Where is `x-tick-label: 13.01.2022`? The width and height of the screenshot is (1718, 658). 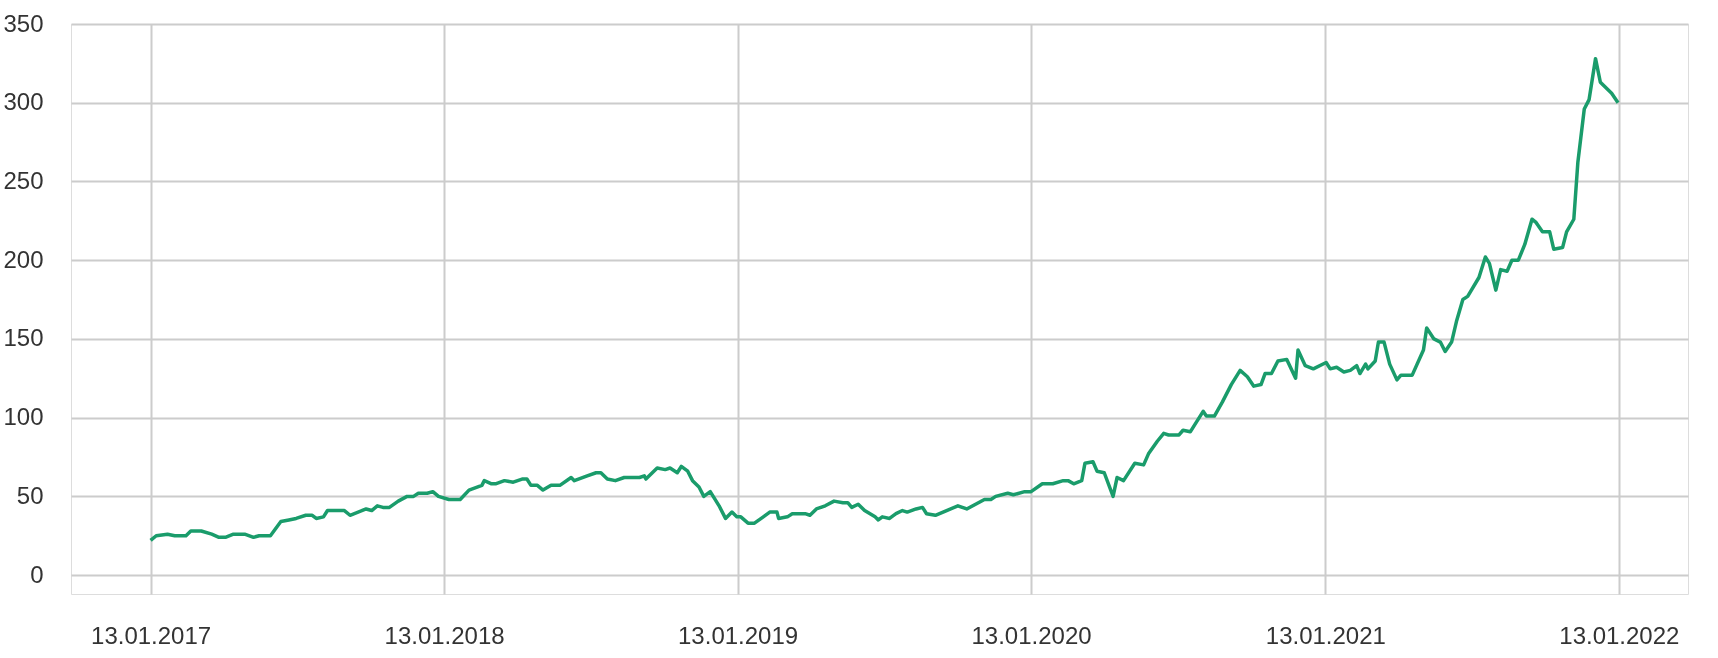 x-tick-label: 13.01.2022 is located at coordinates (1619, 635).